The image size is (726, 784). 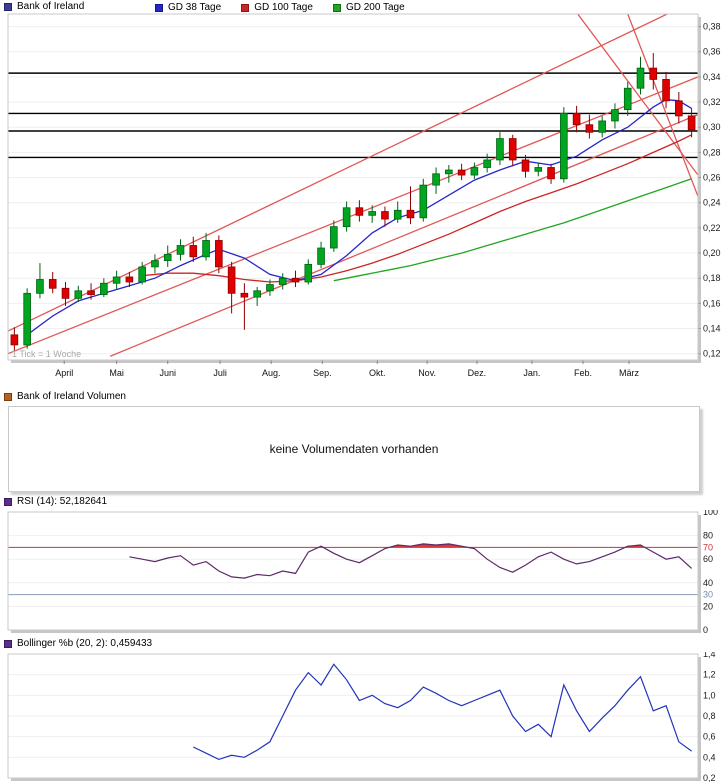 What do you see at coordinates (712, 52) in the screenshot?
I see `svg-text: 0,36` at bounding box center [712, 52].